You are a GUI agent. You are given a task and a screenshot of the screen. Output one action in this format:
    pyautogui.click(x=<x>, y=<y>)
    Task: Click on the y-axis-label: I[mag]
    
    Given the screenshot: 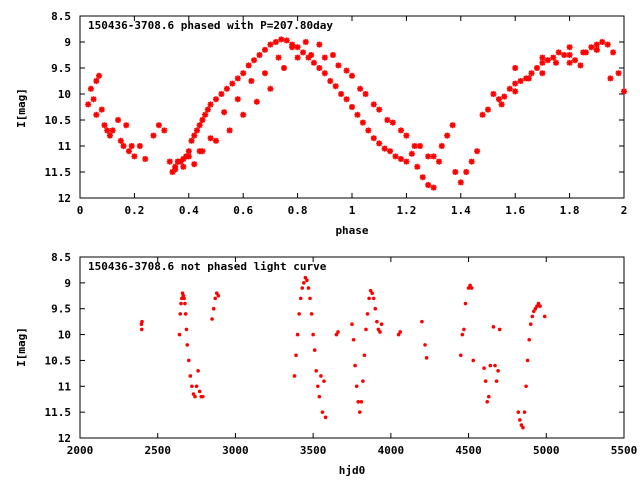 What is the action you would take?
    pyautogui.click(x=21, y=108)
    